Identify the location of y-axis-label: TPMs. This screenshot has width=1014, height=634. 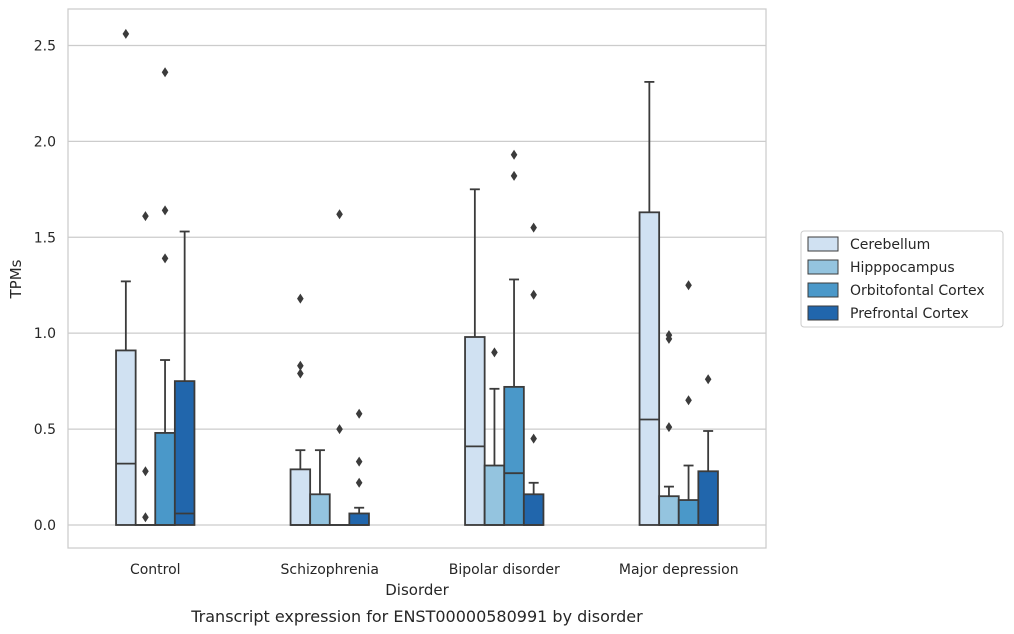
(16, 279).